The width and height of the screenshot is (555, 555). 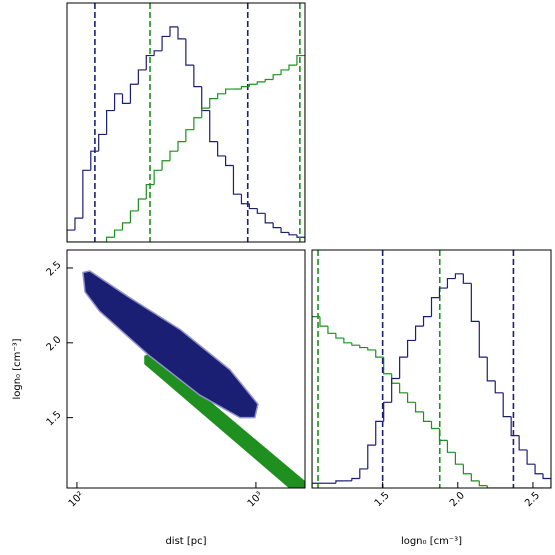 I want to click on y-tick-label: 2.0, so click(x=54, y=343).